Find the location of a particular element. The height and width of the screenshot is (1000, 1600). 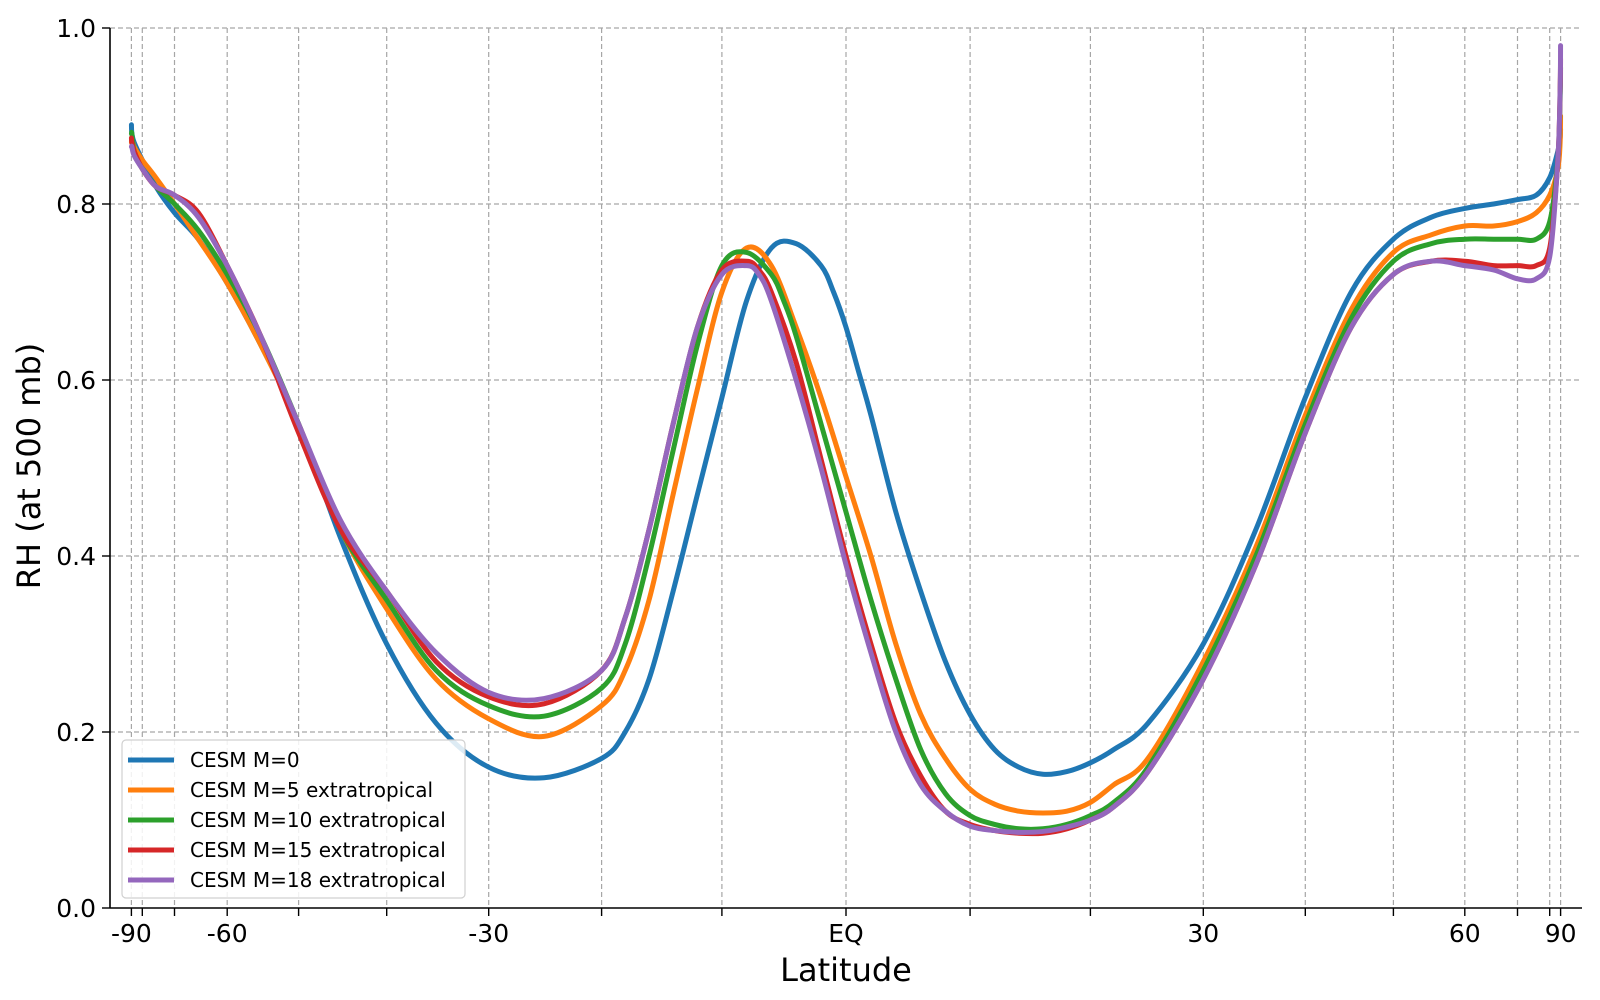

legend-label: CESM M=10 extratropical is located at coordinates (318, 820).